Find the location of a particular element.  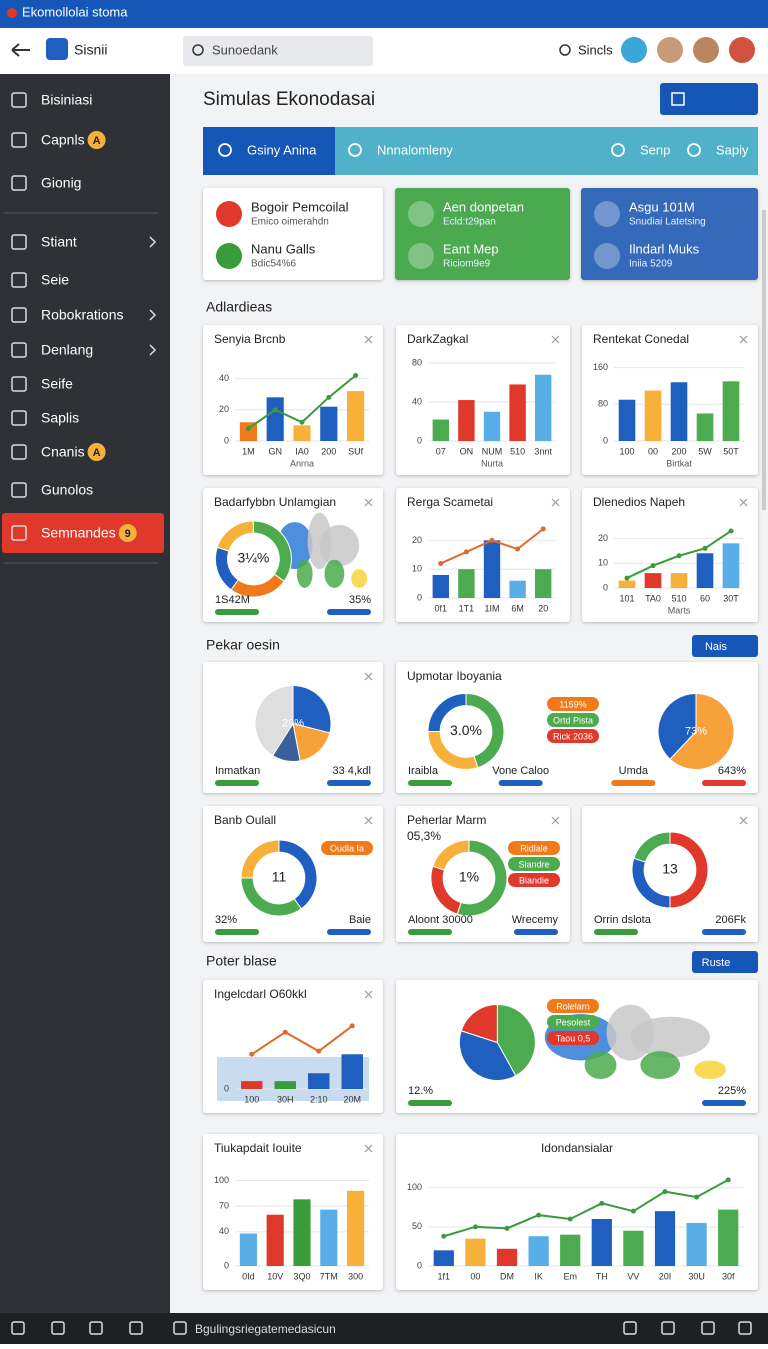

tab-icon is located at coordinates (694, 150).